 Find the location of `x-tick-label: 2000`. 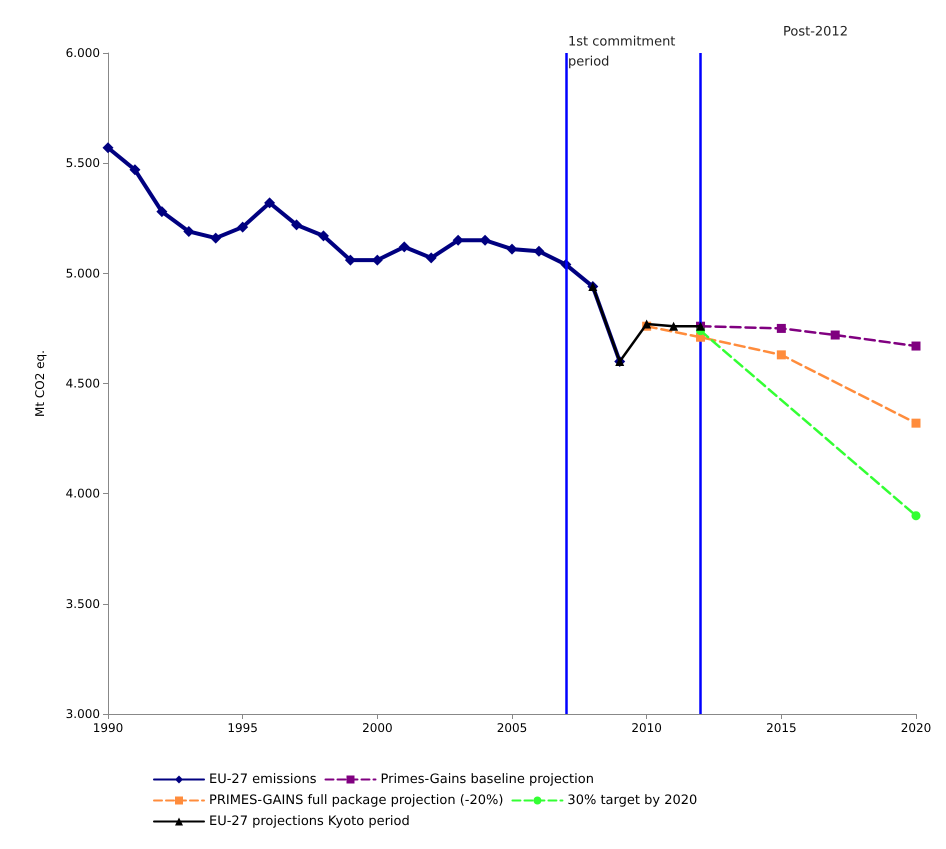

x-tick-label: 2000 is located at coordinates (377, 728).